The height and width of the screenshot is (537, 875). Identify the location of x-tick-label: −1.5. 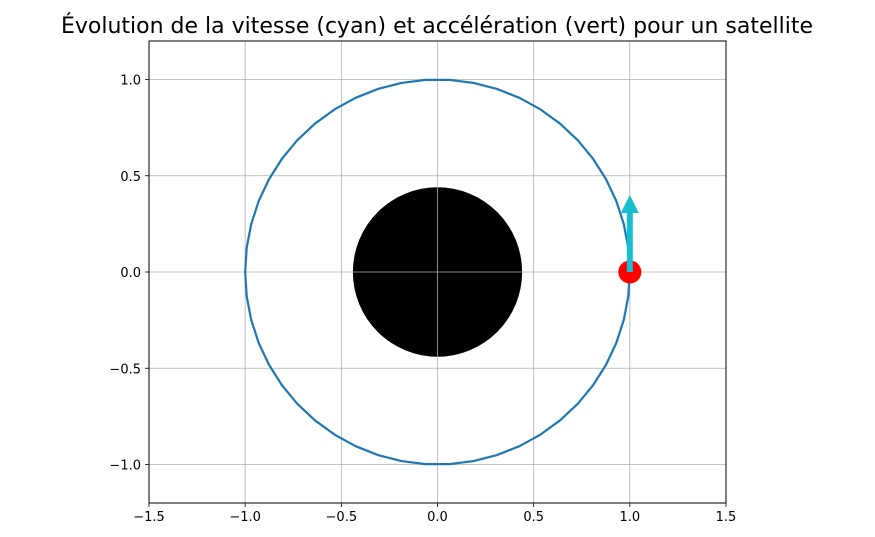
(149, 517).